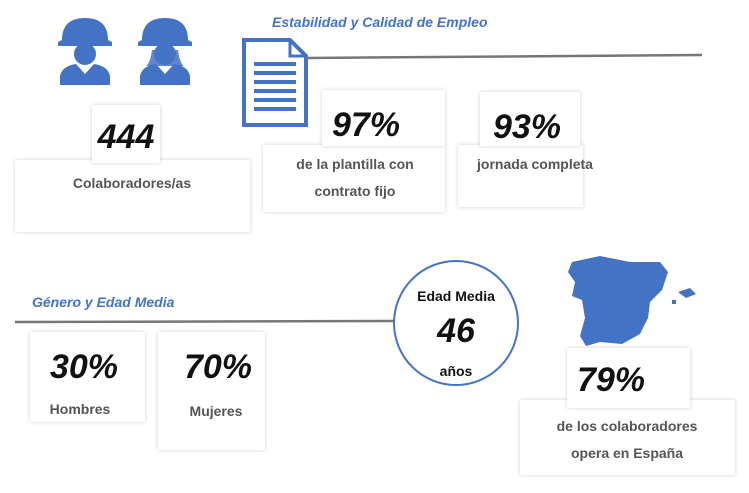 This screenshot has width=749, height=493. Describe the element at coordinates (380, 22) in the screenshot. I see `section-title: Estabilidad y Calidad de Empleo` at that location.